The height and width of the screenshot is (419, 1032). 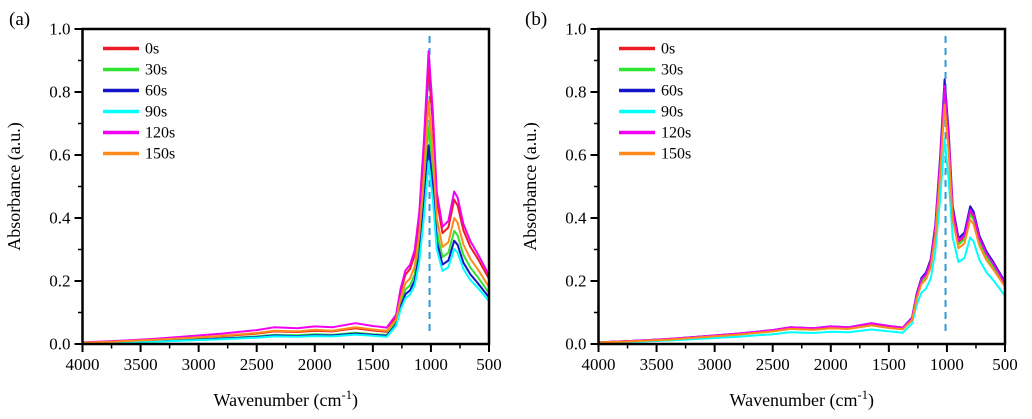 I want to click on panel-label: (b), so click(x=536, y=19).